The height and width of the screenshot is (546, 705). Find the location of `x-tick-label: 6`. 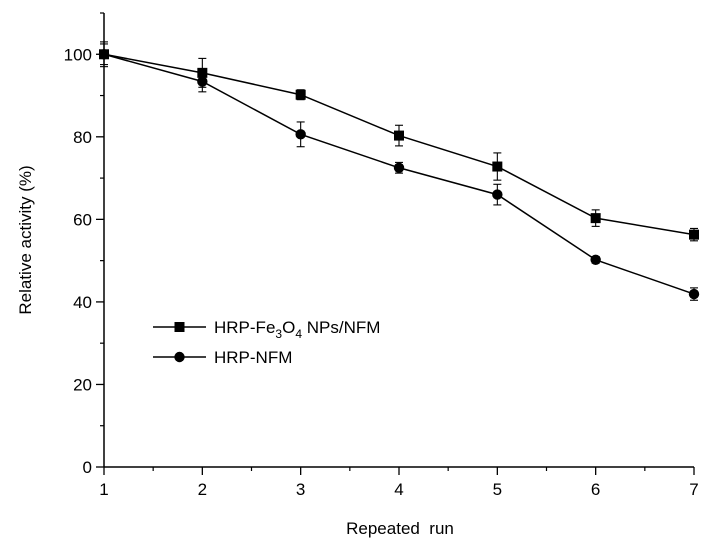

x-tick-label: 6 is located at coordinates (595, 489).